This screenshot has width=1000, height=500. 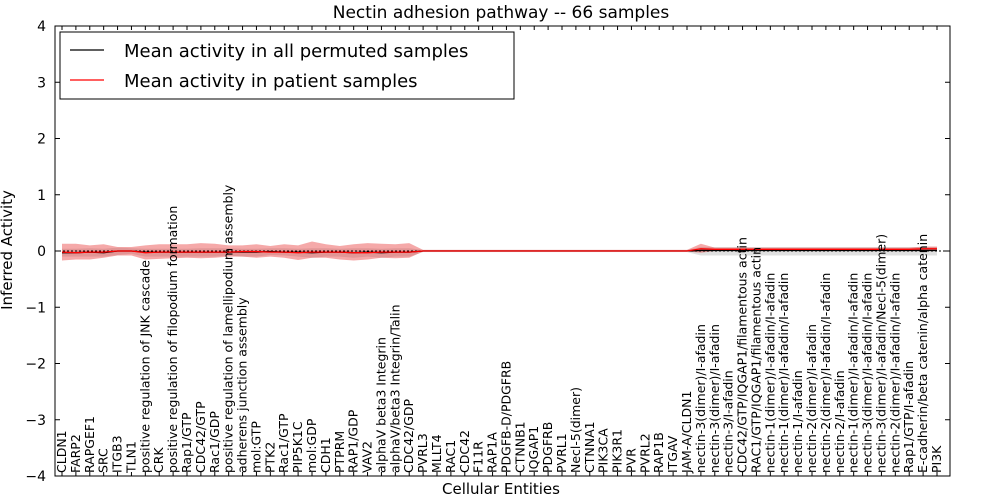 I want to click on category-label: CDH1, so click(x=325, y=455).